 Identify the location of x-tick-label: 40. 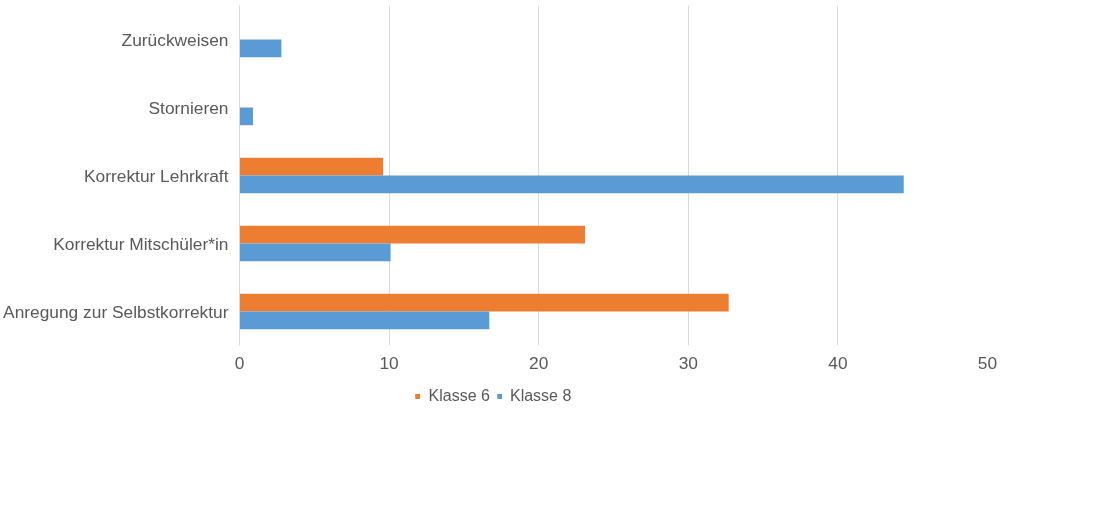
(838, 362).